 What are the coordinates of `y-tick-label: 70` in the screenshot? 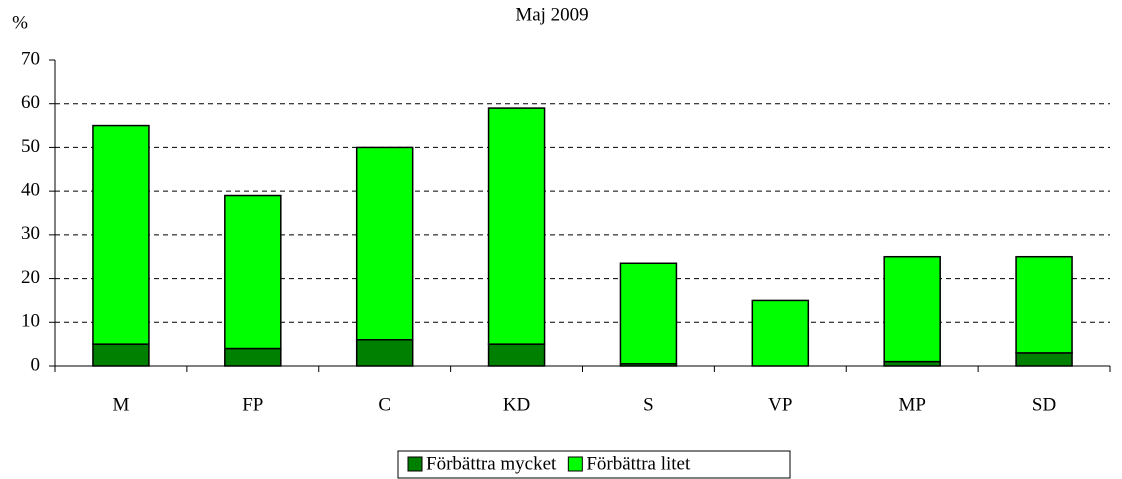 It's located at (30, 58).